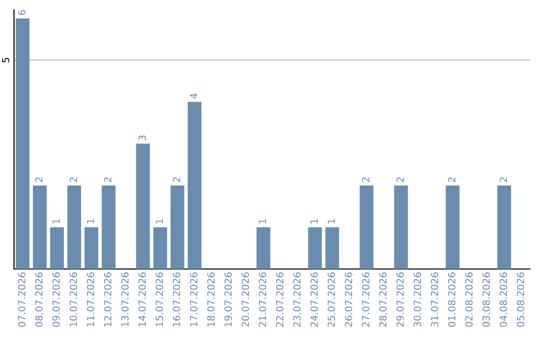 The height and width of the screenshot is (340, 540). Describe the element at coordinates (348, 299) in the screenshot. I see `x-tick-label: 26.07.2026` at that location.